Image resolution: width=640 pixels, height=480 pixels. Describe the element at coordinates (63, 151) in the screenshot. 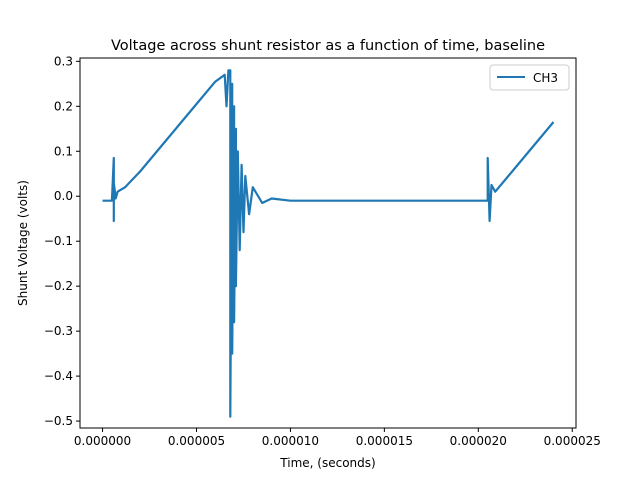

I see `y-tick-label: 0.1` at that location.